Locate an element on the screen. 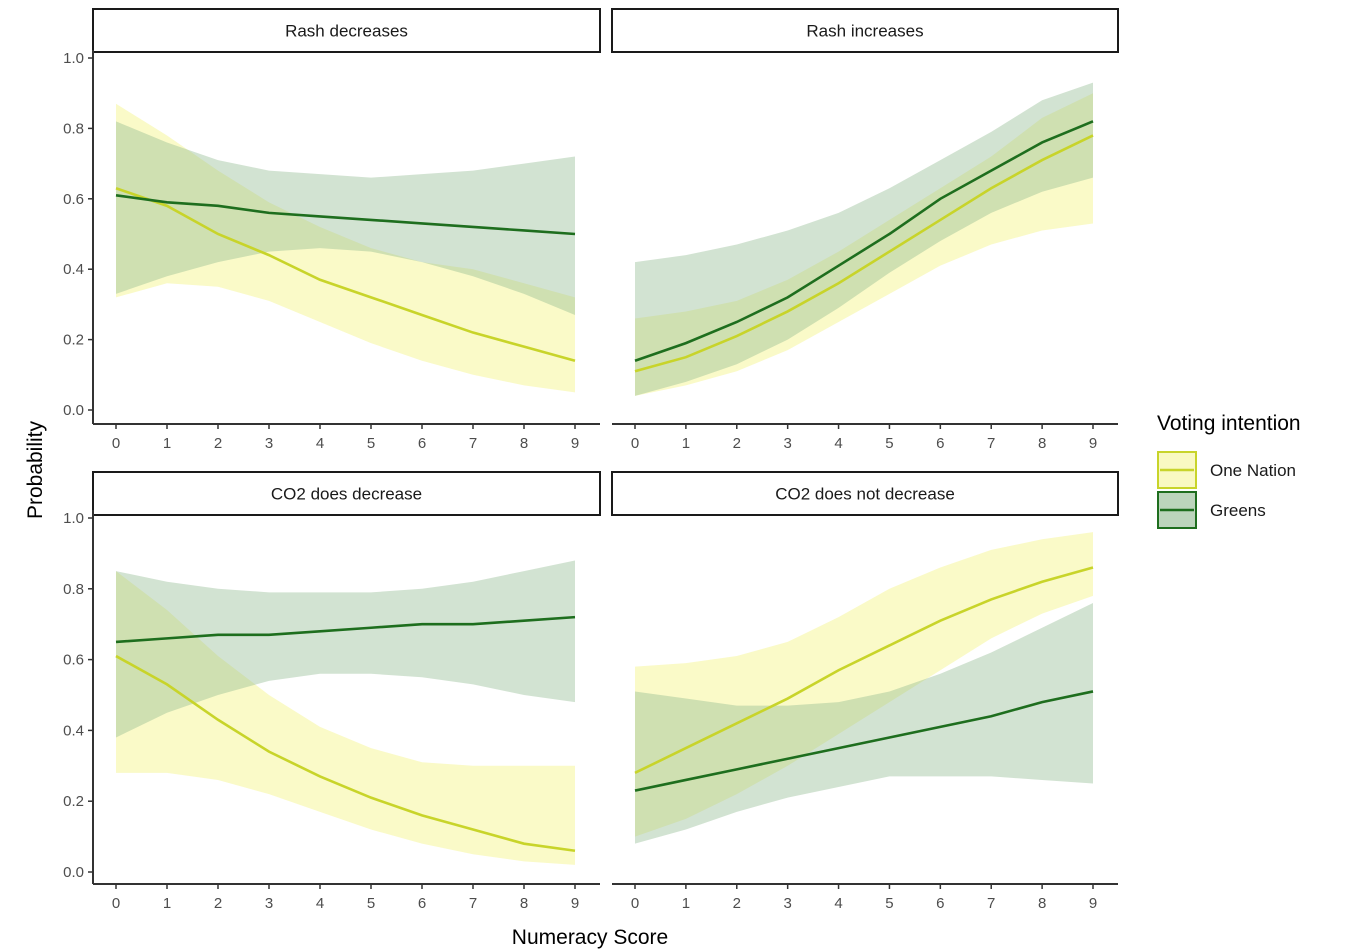  legend-entry-greens: Greens is located at coordinates (1211, 510).